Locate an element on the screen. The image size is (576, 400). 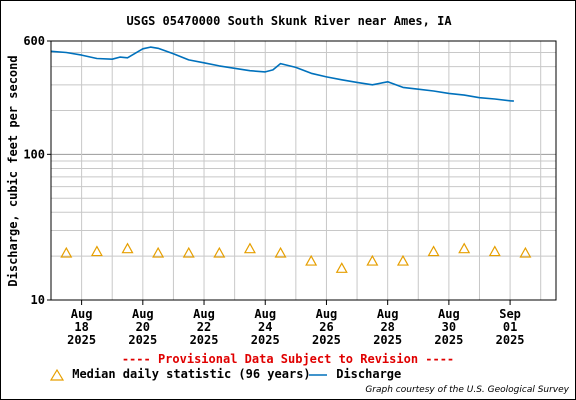
x-tick-label: 26 is located at coordinates (326, 327).